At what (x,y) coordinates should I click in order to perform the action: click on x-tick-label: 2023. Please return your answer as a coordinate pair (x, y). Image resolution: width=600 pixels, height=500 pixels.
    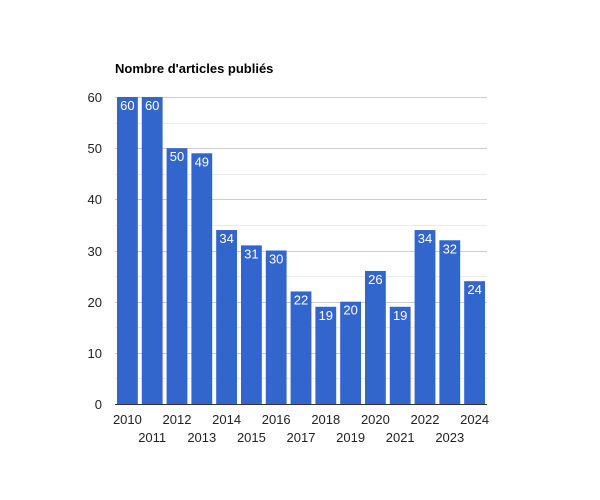
    Looking at the image, I should click on (449, 437).